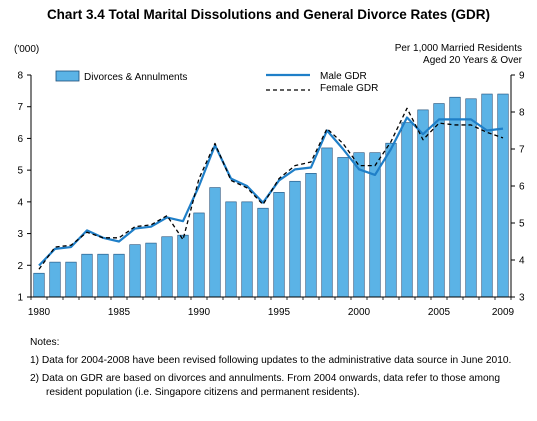 The width and height of the screenshot is (537, 421). What do you see at coordinates (473, 60) in the screenshot?
I see `right-axis-caption-line2: Aged 20 Years & Over` at bounding box center [473, 60].